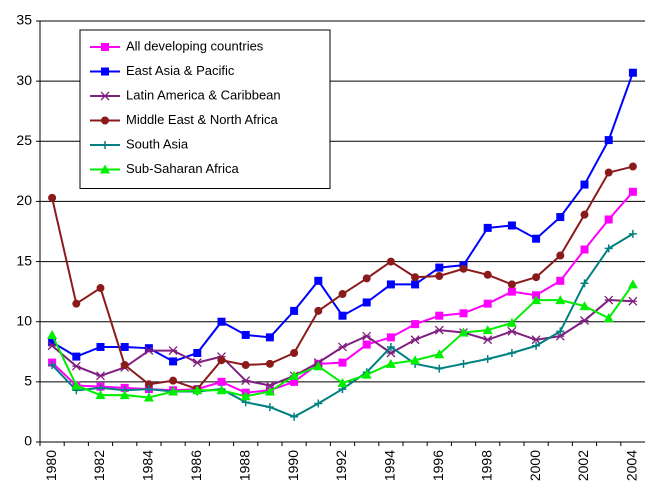 This screenshot has height=492, width=646. What do you see at coordinates (203, 94) in the screenshot?
I see `legend-label: Latin America & Caribbean` at bounding box center [203, 94].